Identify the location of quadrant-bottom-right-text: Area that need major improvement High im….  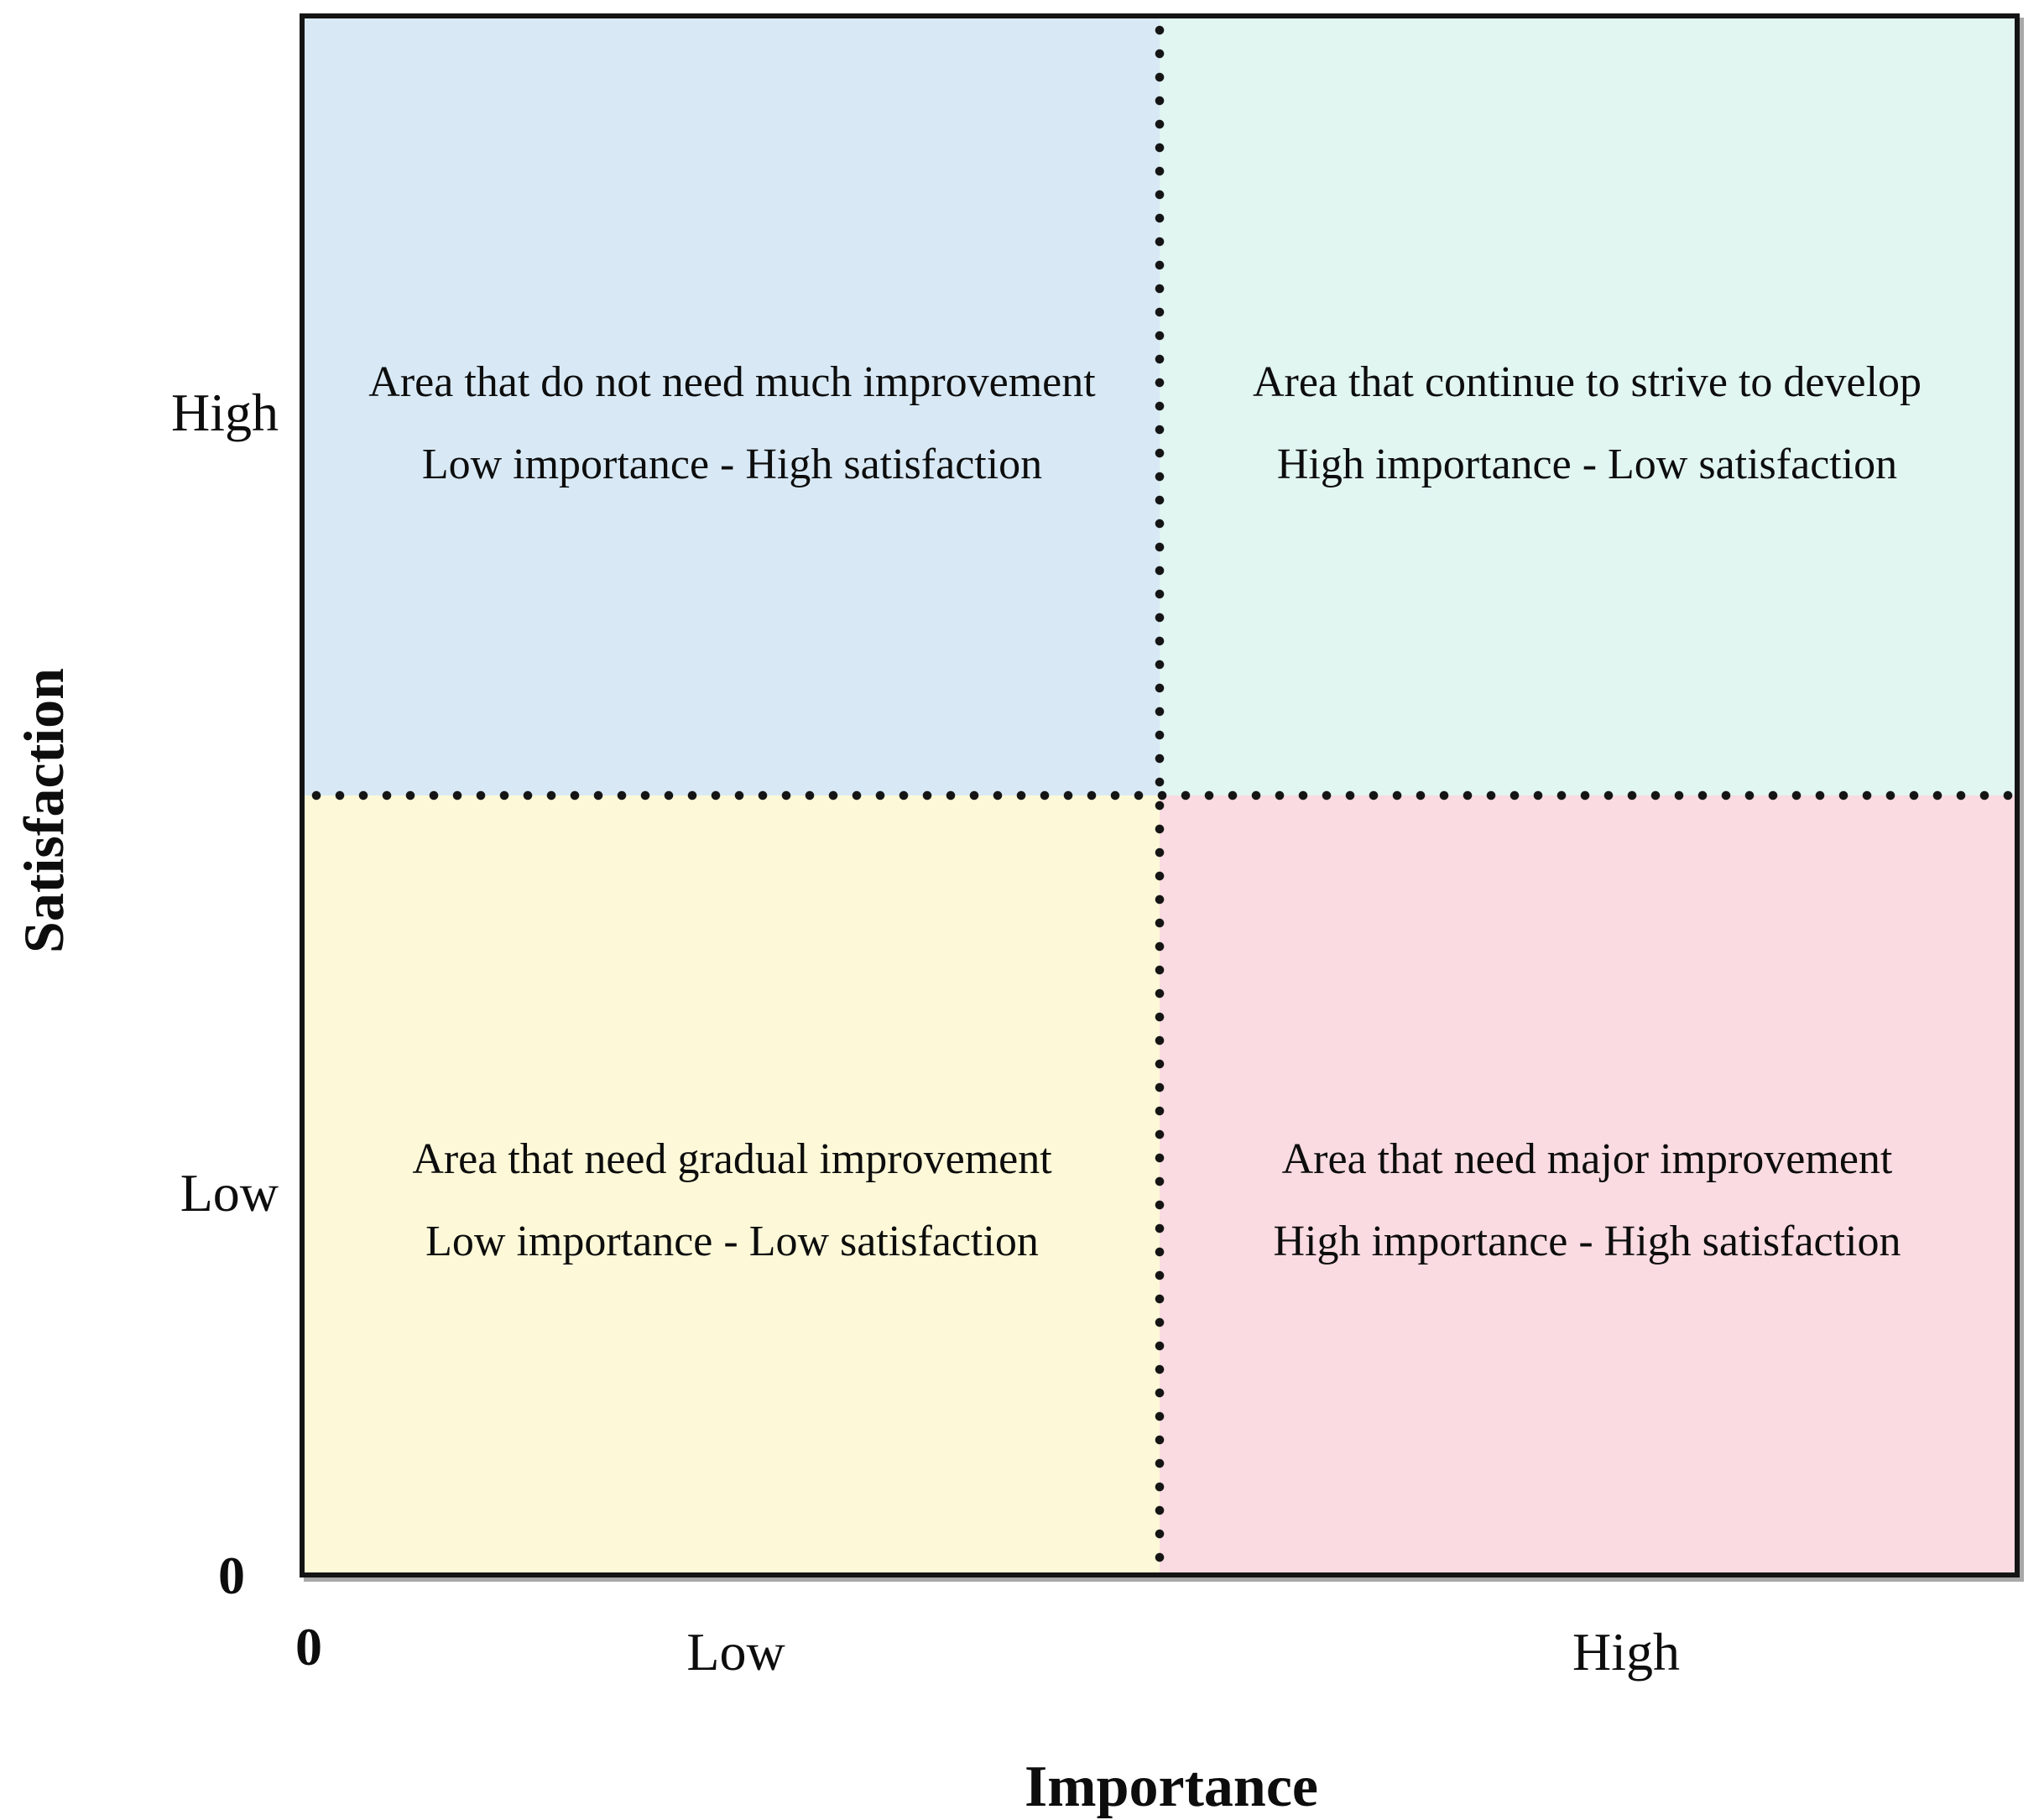
(1587, 1201).